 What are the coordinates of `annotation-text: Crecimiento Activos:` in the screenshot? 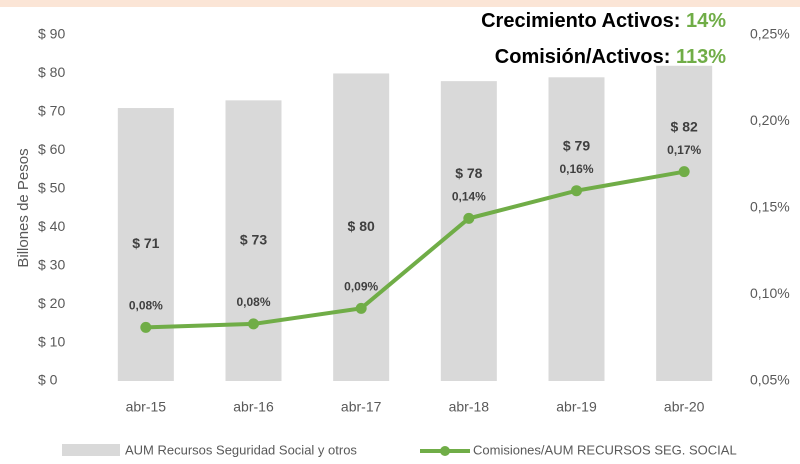 It's located at (583, 21).